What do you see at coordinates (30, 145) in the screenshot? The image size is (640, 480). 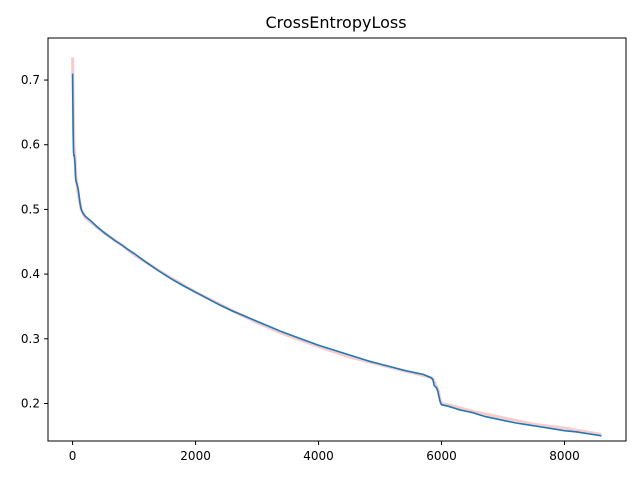 I see `y-tick-label: 0.6` at bounding box center [30, 145].